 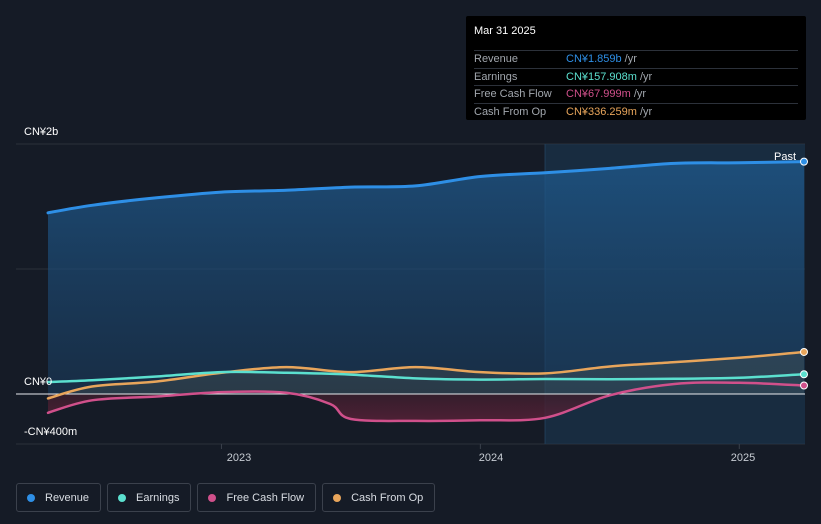 I want to click on legend-label: Revenue, so click(x=67, y=497).